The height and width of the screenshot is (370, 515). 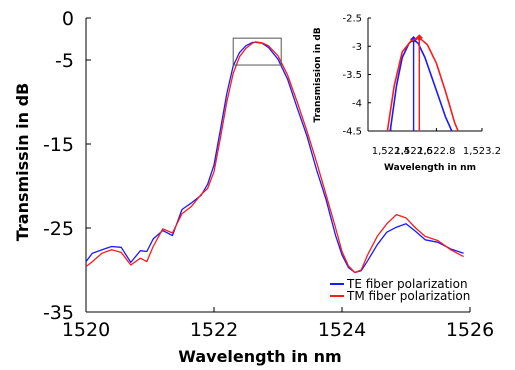 What do you see at coordinates (357, 103) in the screenshot?
I see `inset-y-tick-label: -4` at bounding box center [357, 103].